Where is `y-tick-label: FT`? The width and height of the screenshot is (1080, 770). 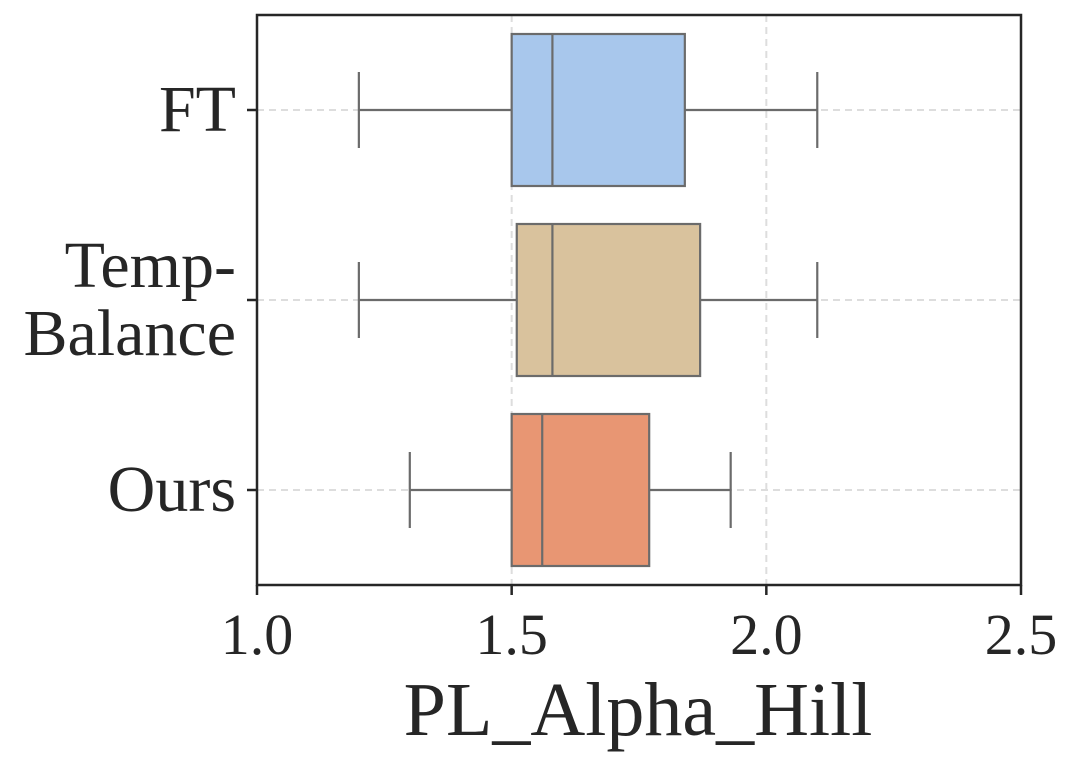
y-tick-label: FT is located at coordinates (197, 109).